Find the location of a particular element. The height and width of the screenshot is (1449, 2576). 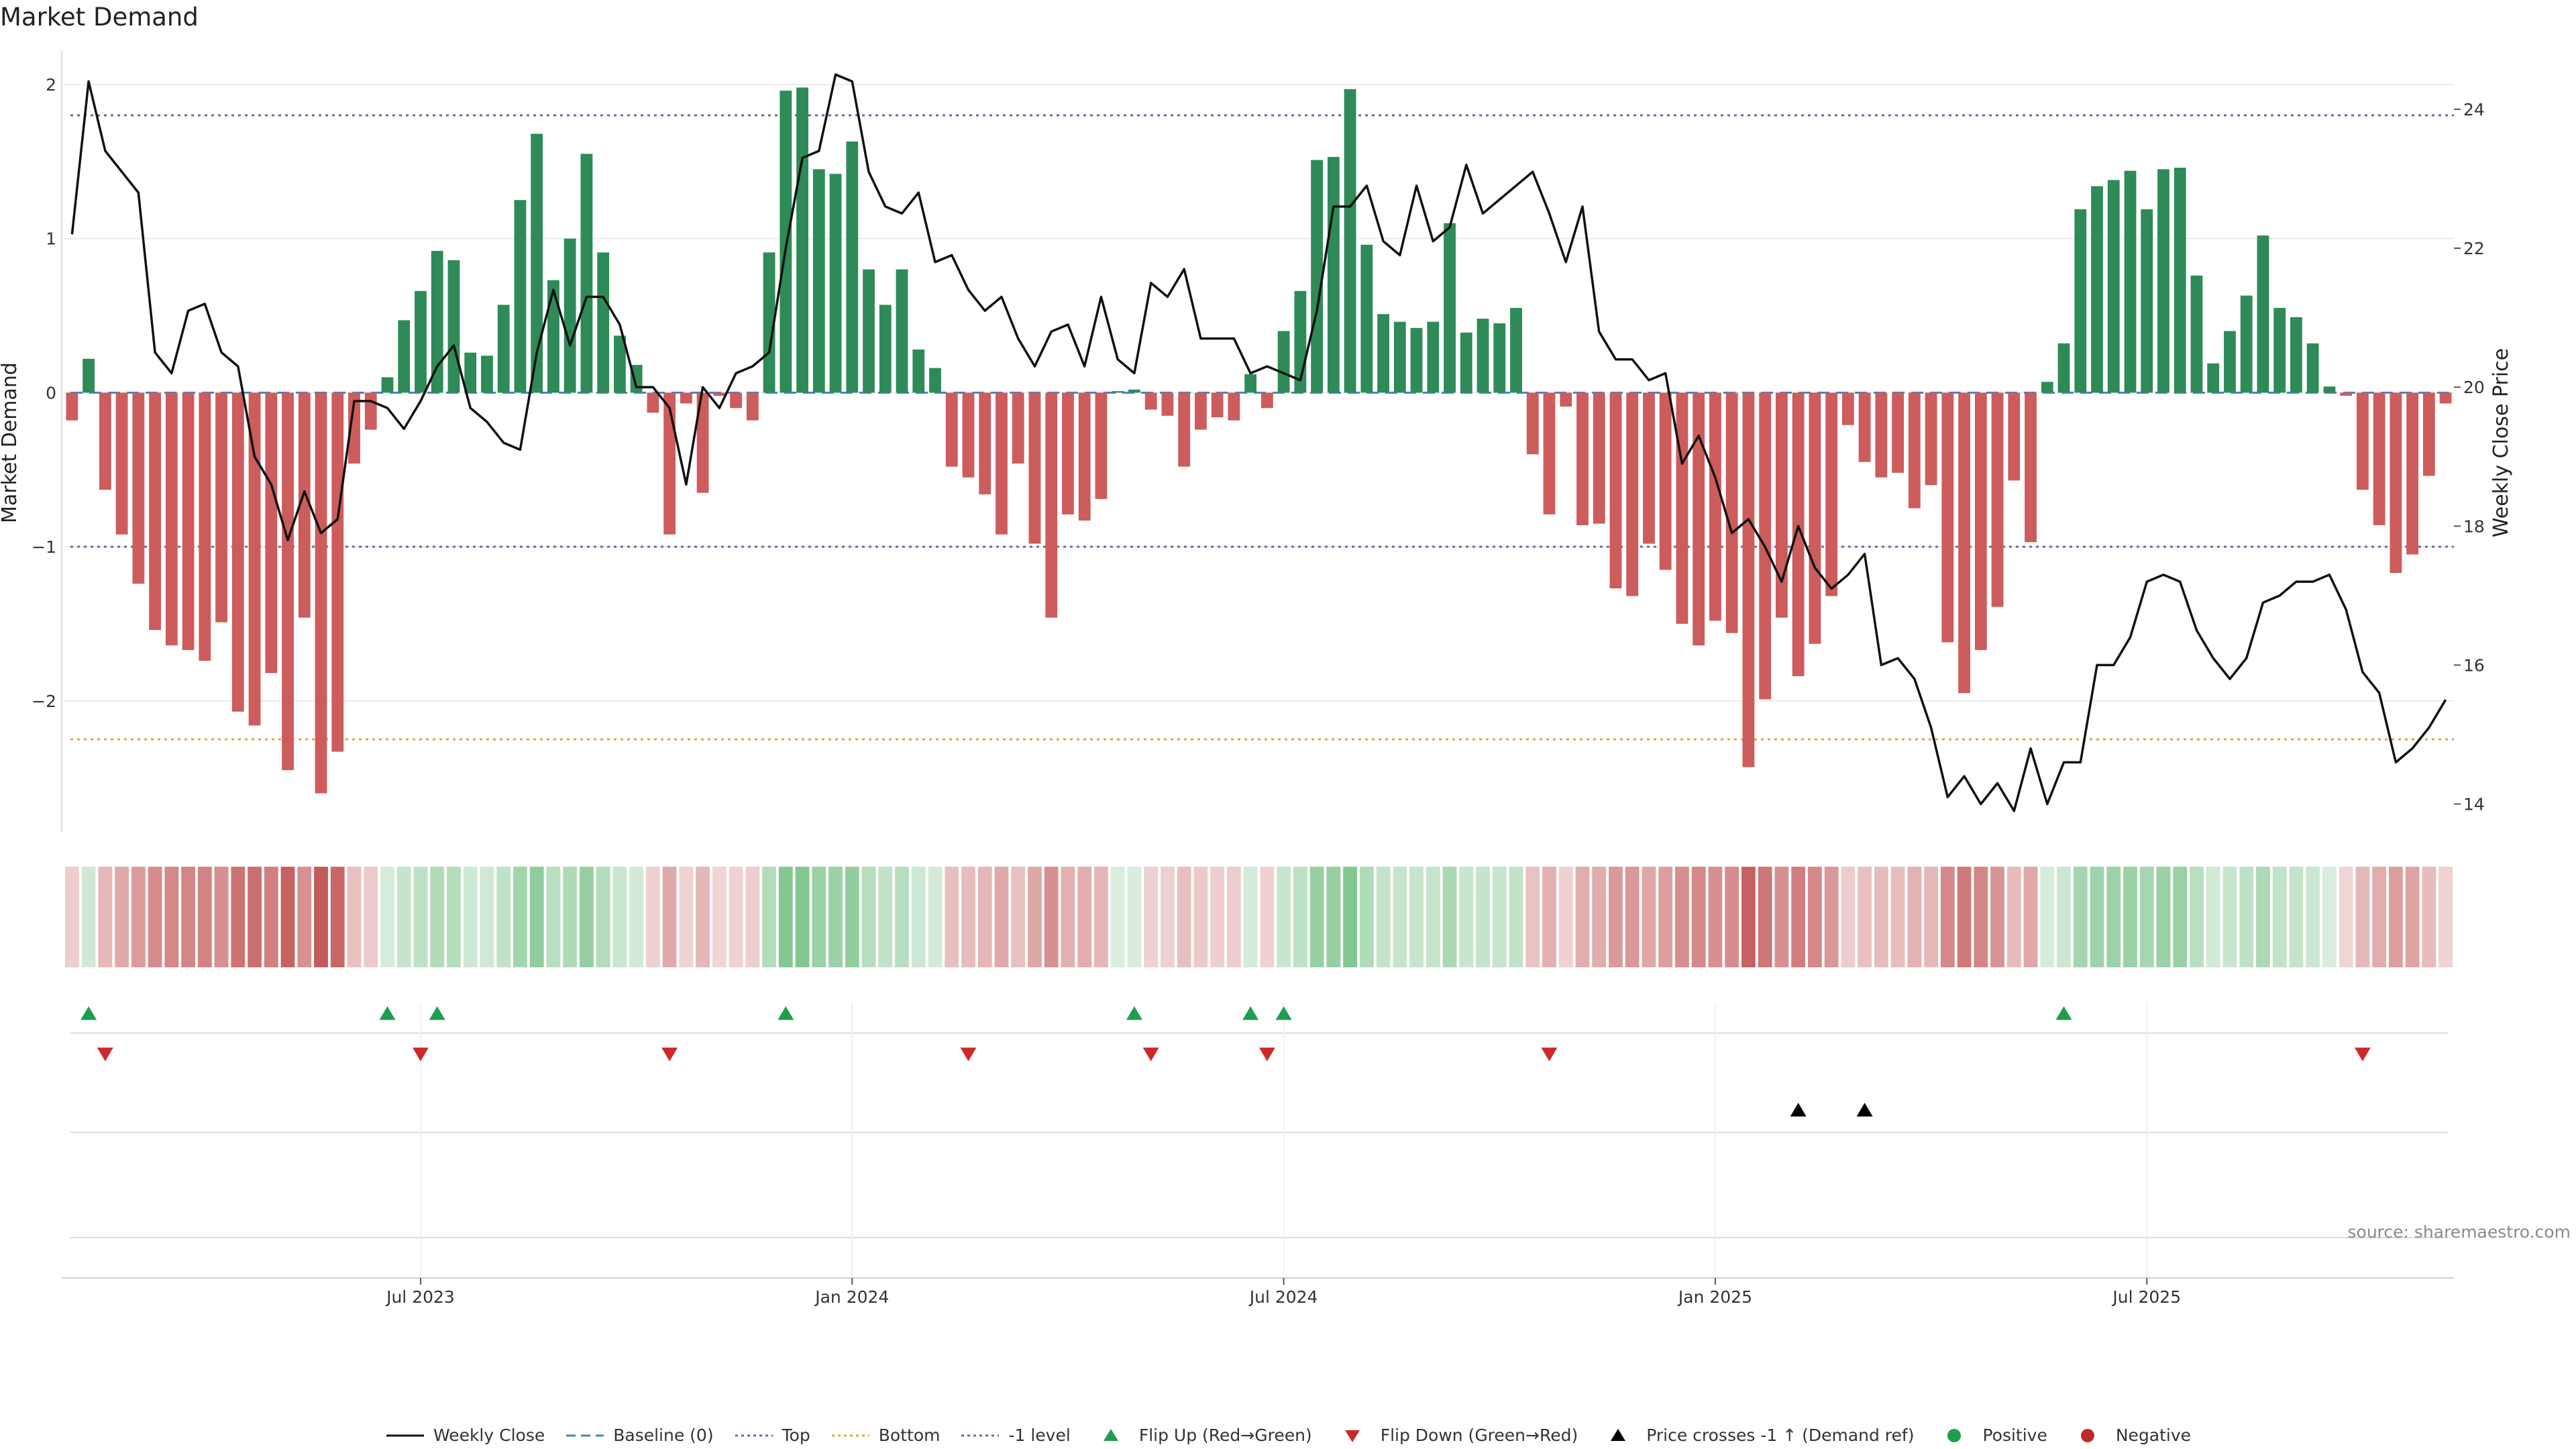

legend-label: Flip Down (Green→Red) is located at coordinates (1479, 1435).